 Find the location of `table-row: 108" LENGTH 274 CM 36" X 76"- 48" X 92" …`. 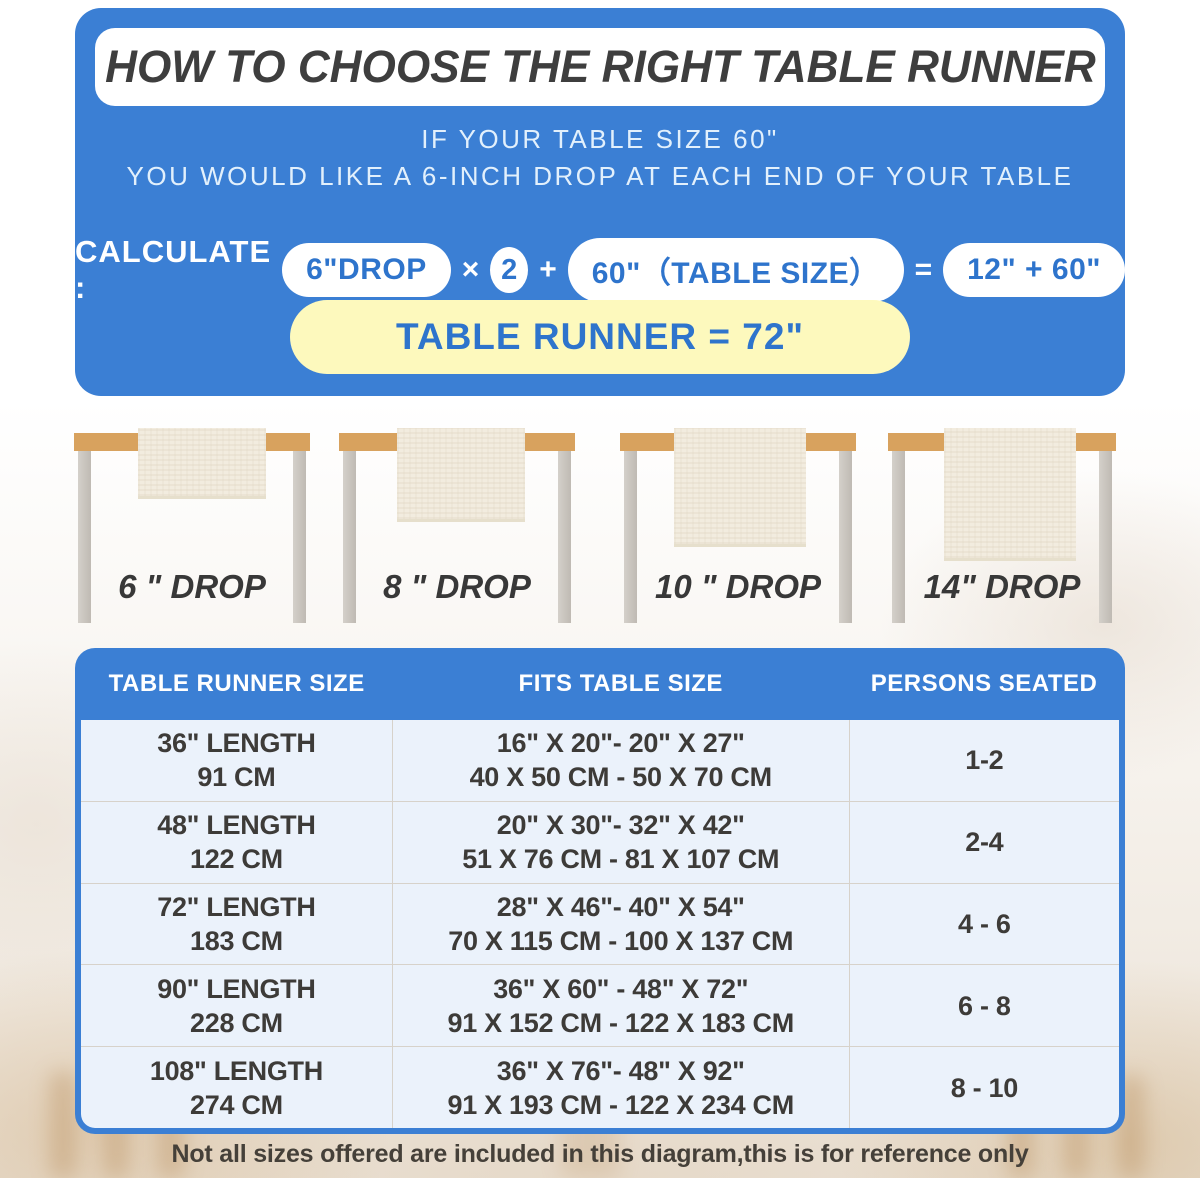

table-row: 108" LENGTH 274 CM 36" X 76"- 48" X 92" … is located at coordinates (600, 1087).